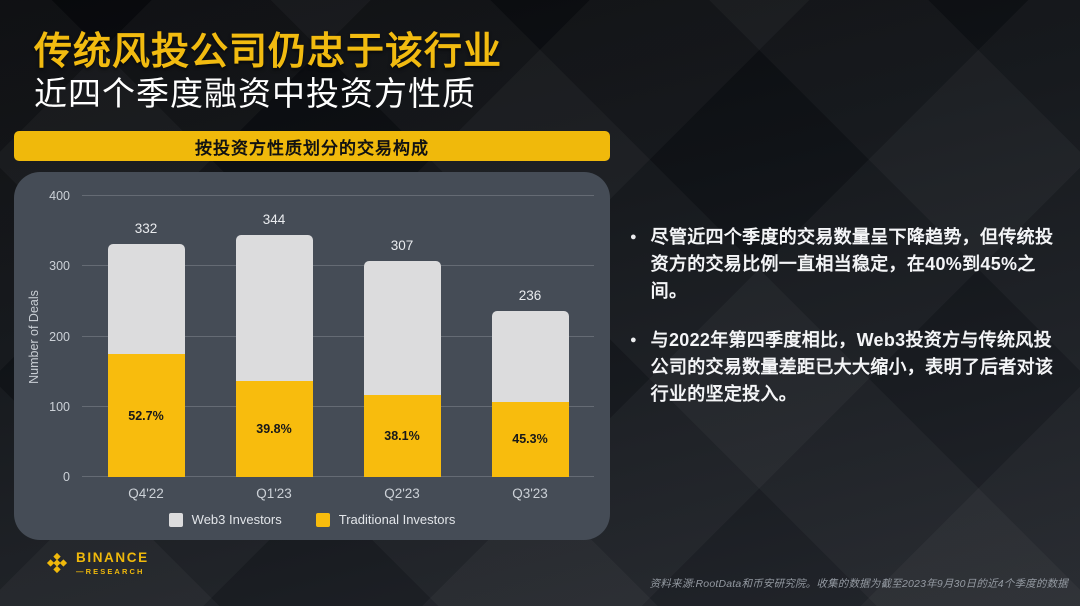 The height and width of the screenshot is (606, 1080). Describe the element at coordinates (146, 228) in the screenshot. I see `bar-total-label: 332` at that location.